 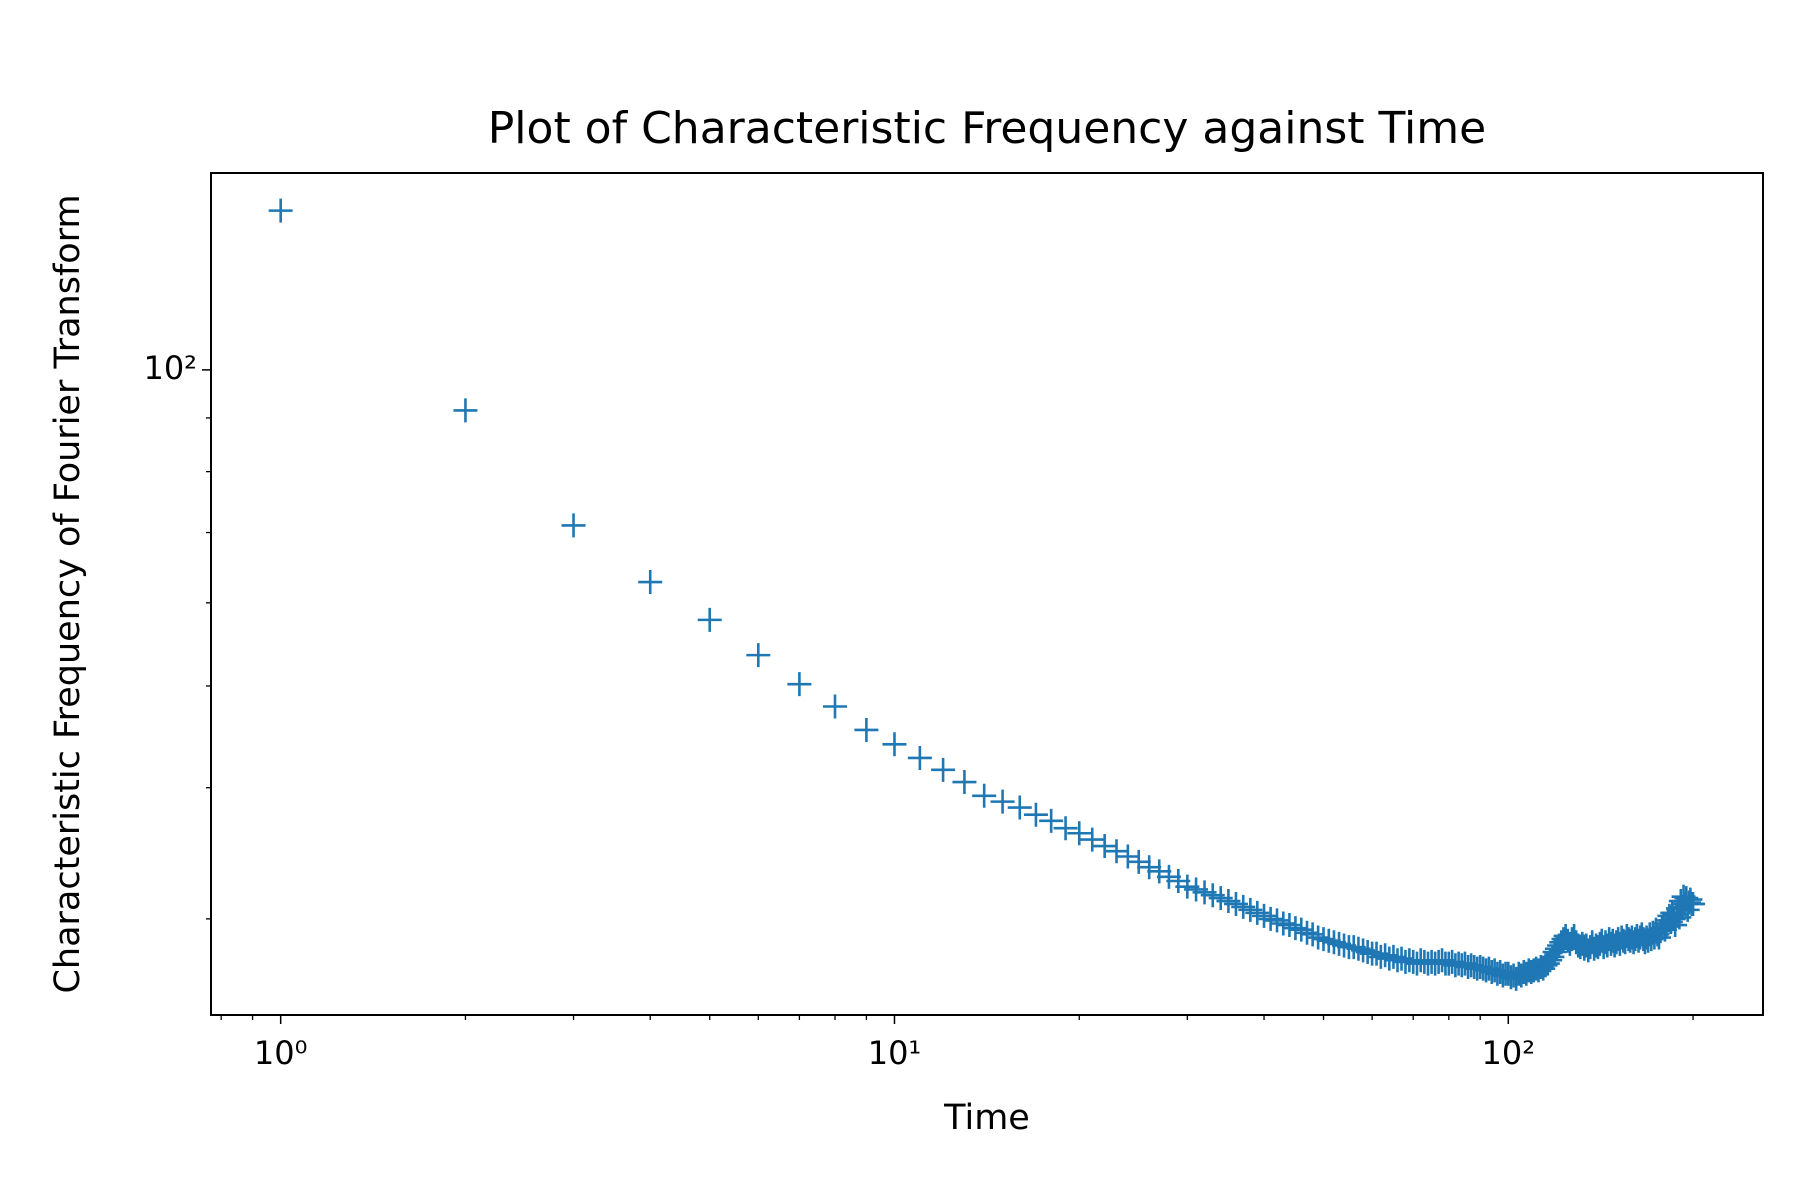 What do you see at coordinates (1509, 1053) in the screenshot?
I see `x-tick-label: 10²` at bounding box center [1509, 1053].